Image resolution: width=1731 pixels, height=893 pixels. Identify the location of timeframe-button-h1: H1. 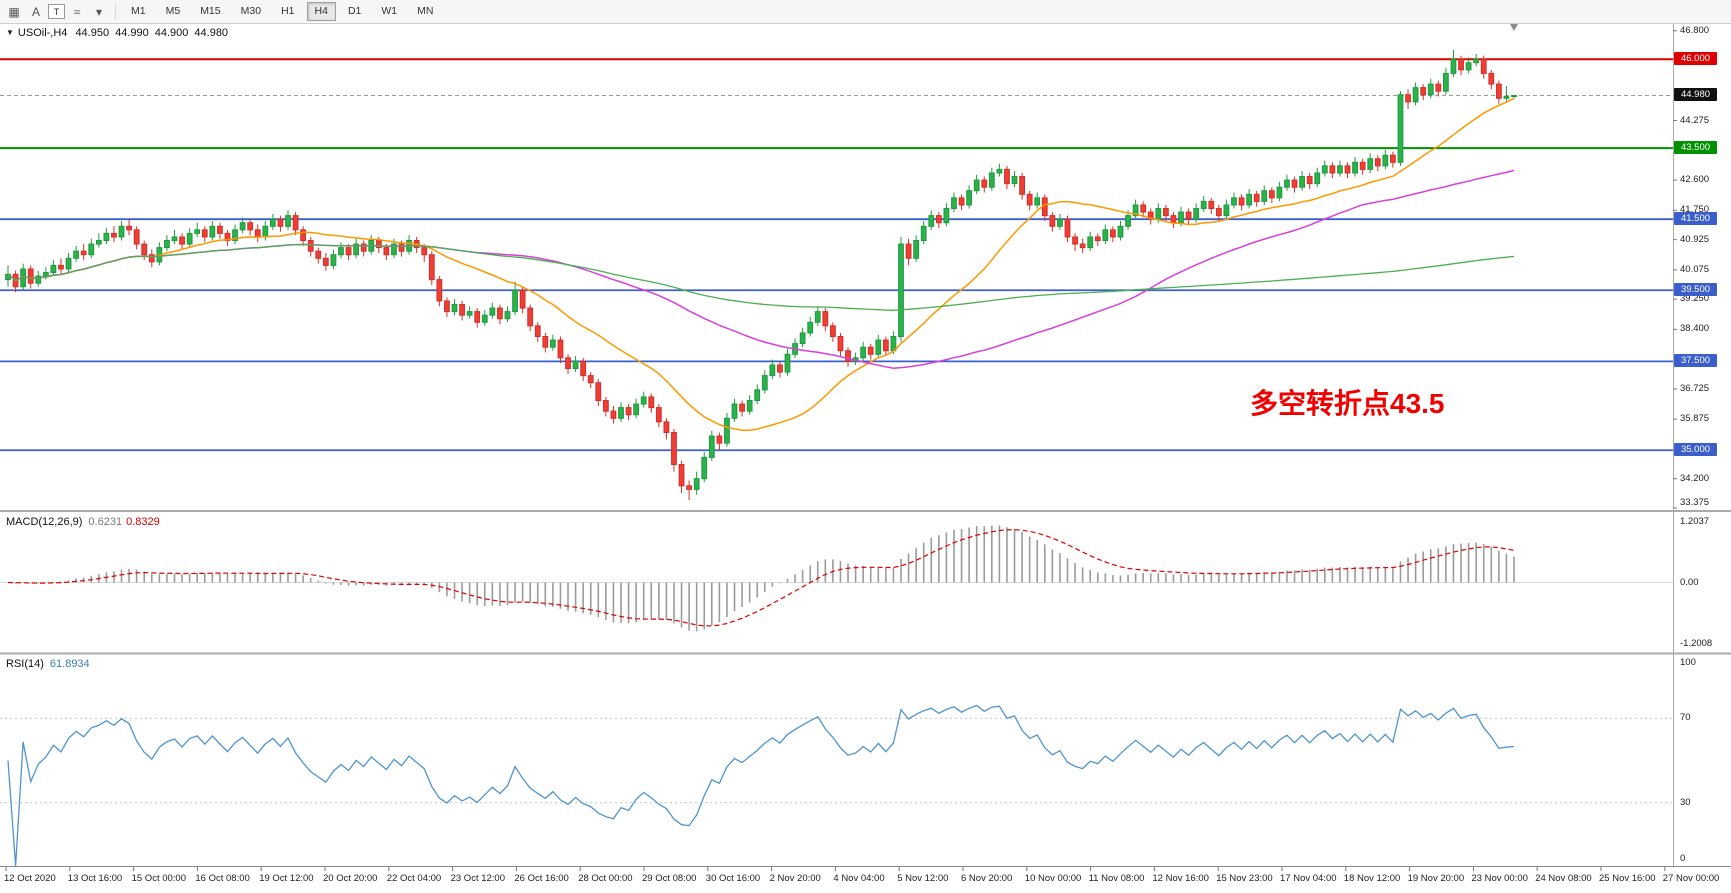
(288, 11).